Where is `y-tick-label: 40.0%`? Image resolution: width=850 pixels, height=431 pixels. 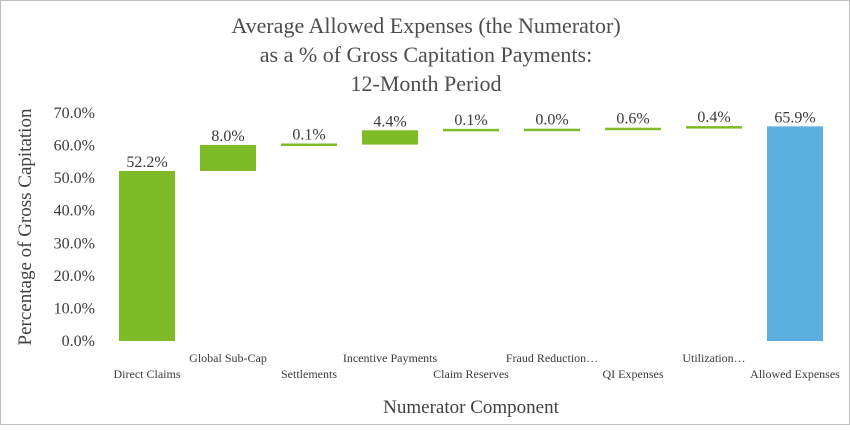 y-tick-label: 40.0% is located at coordinates (74, 211).